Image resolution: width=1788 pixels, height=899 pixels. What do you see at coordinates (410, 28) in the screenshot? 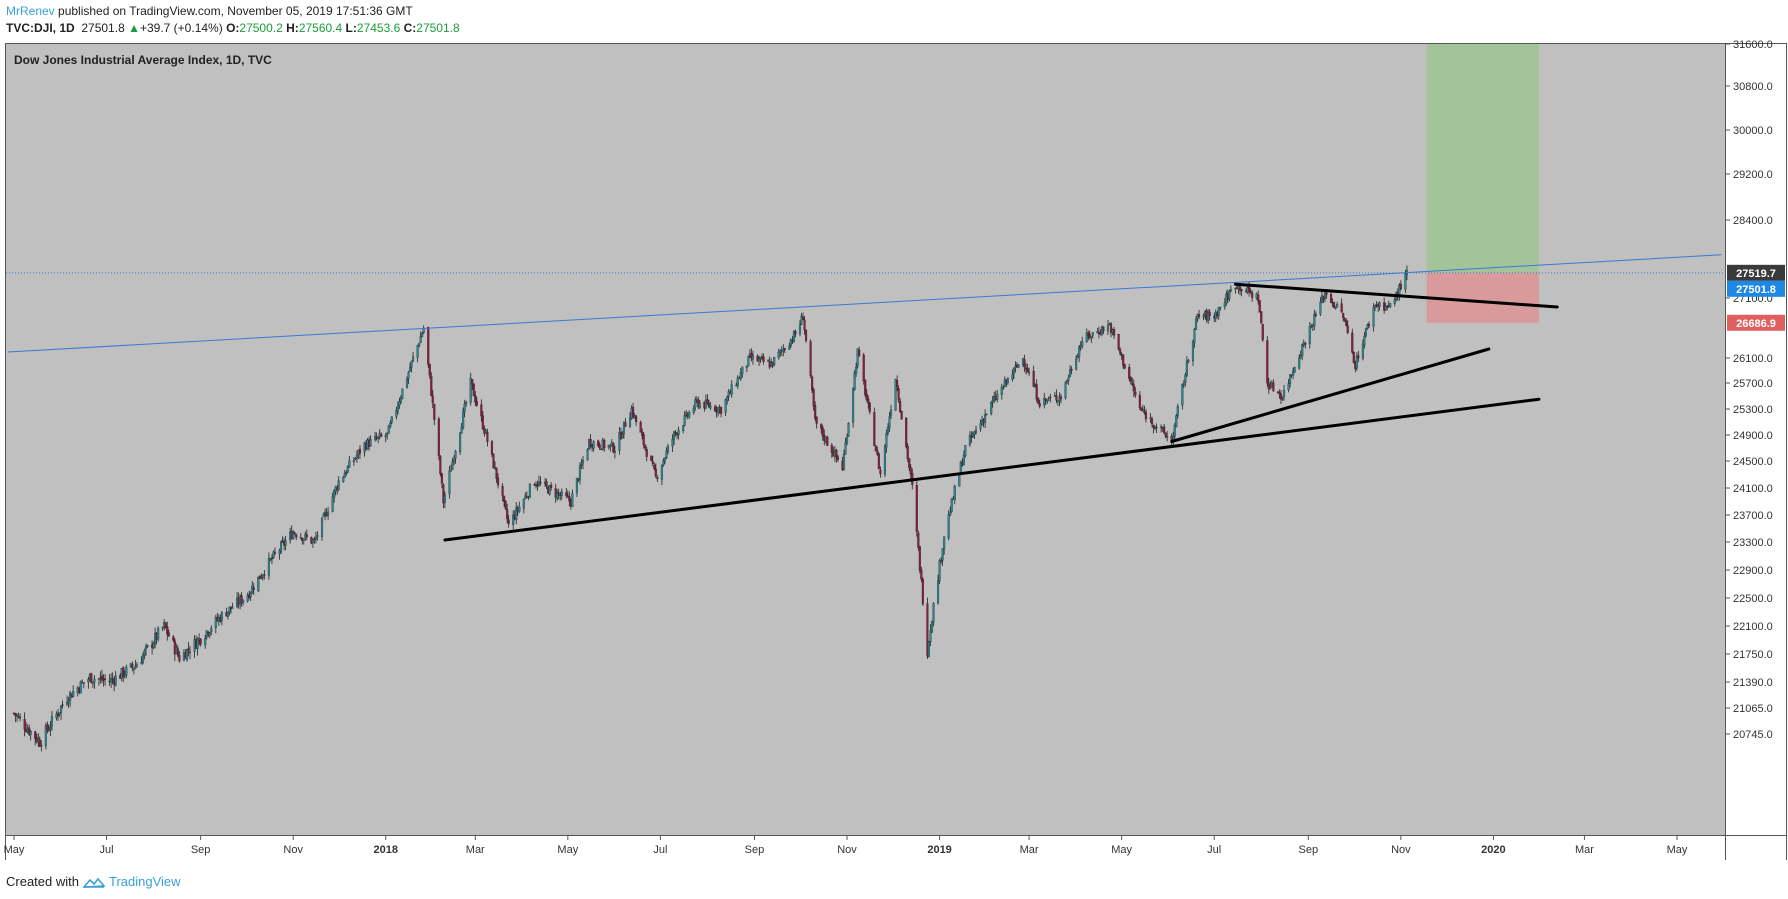
I see `close-label: C:` at bounding box center [410, 28].